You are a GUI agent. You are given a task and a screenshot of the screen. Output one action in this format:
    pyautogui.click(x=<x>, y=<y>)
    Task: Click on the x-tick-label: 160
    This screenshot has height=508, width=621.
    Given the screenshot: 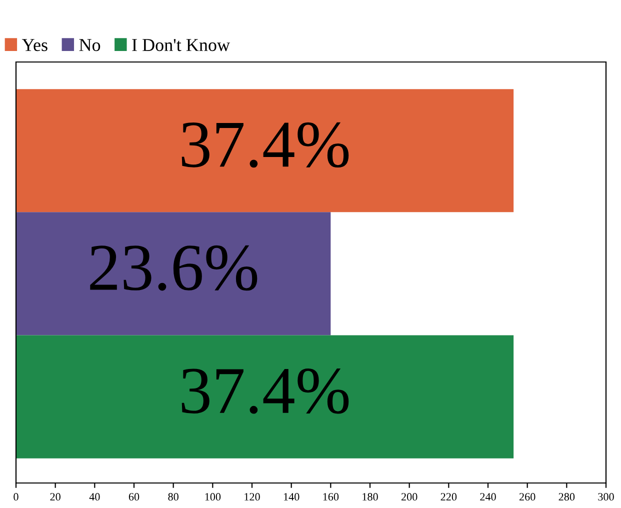 What is the action you would take?
    pyautogui.click(x=331, y=497)
    